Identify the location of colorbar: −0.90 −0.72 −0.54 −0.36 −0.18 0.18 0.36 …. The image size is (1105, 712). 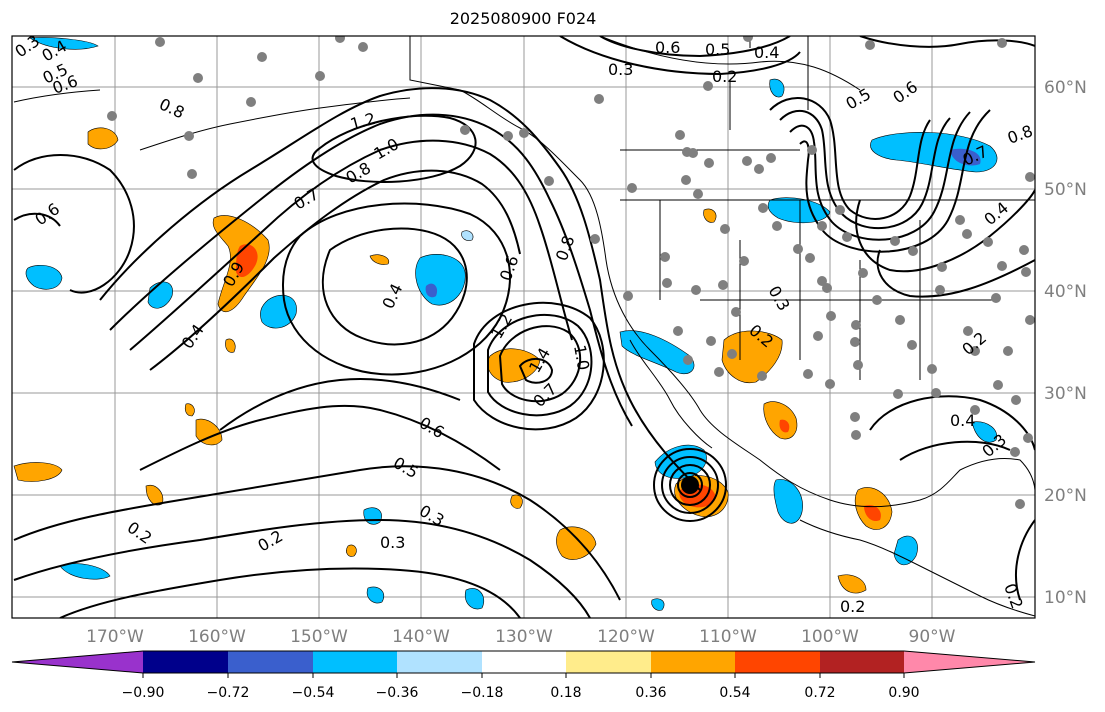
(523, 675).